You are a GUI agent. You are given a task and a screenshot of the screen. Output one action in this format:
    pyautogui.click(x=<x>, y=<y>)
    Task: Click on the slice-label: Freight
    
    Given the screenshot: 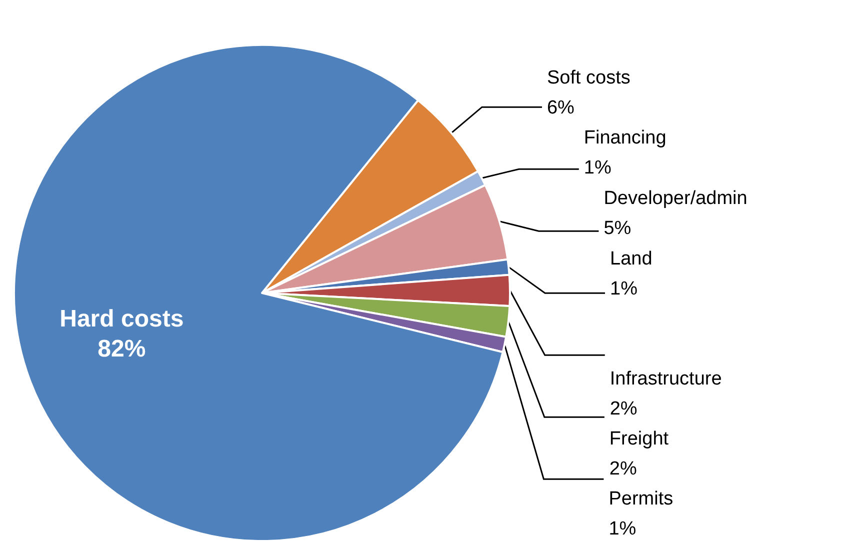 What is the action you would take?
    pyautogui.click(x=639, y=439)
    